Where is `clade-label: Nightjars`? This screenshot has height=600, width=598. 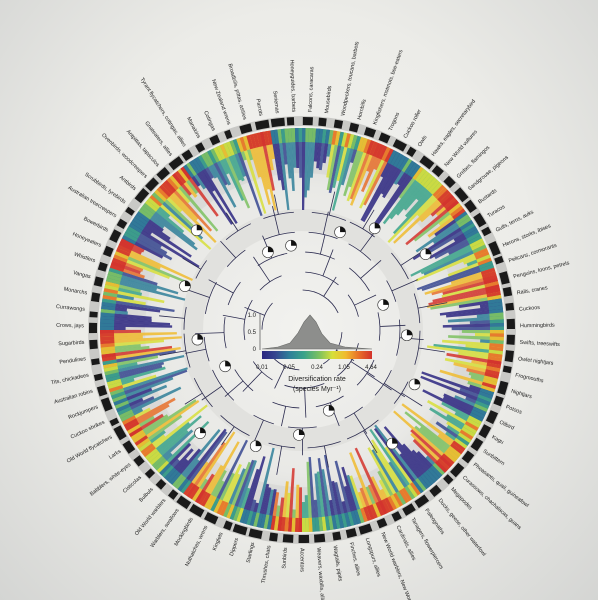 clade-label: Nightjars is located at coordinates (521, 395).